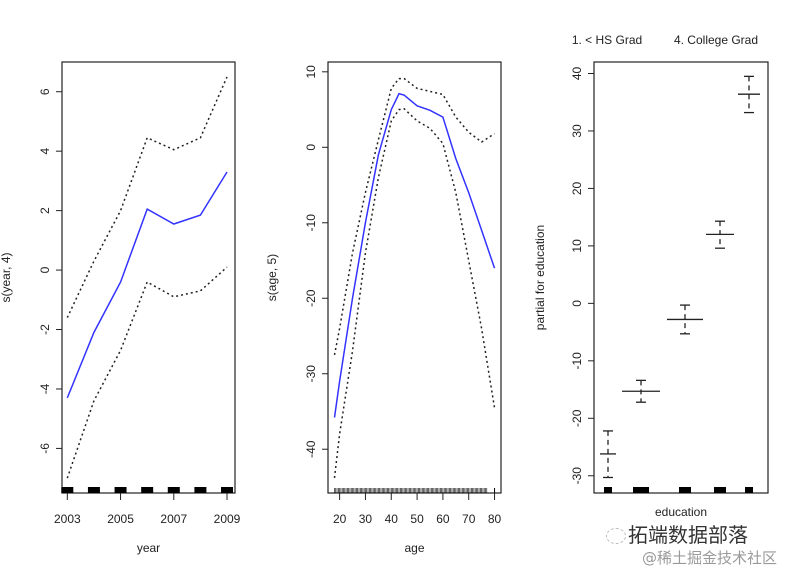  What do you see at coordinates (392, 519) in the screenshot?
I see `x-tick-label: 40` at bounding box center [392, 519].